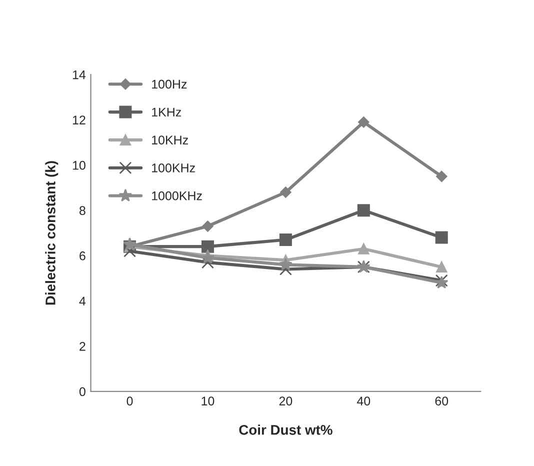  Describe the element at coordinates (170, 140) in the screenshot. I see `legend-label: 10KHz` at that location.